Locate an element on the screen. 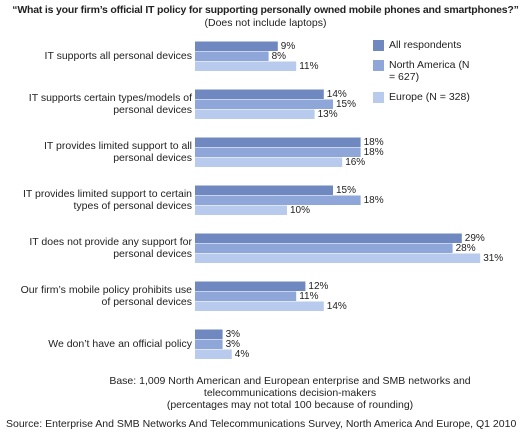  value-label: 9% is located at coordinates (288, 46).